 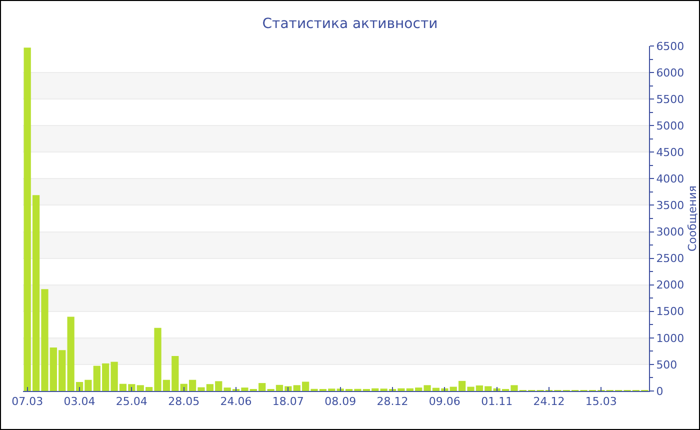 I want to click on y-tick-label: 6500, so click(x=670, y=46).